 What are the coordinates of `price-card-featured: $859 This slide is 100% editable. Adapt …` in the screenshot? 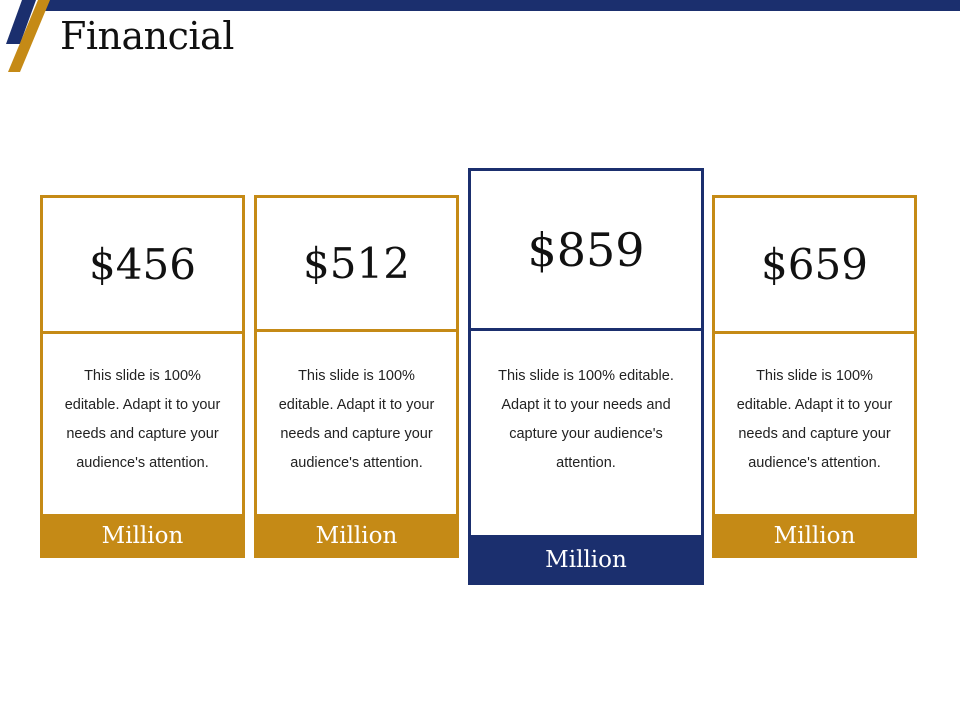 It's located at (586, 376).